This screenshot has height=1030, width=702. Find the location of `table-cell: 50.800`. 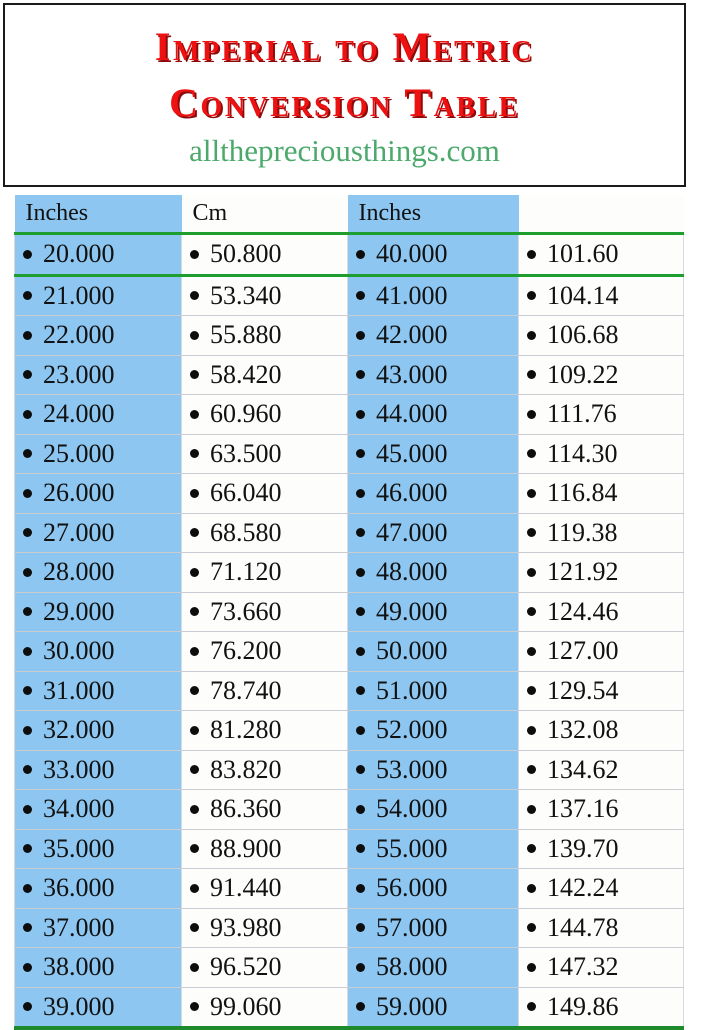

table-cell: 50.800 is located at coordinates (264, 255).